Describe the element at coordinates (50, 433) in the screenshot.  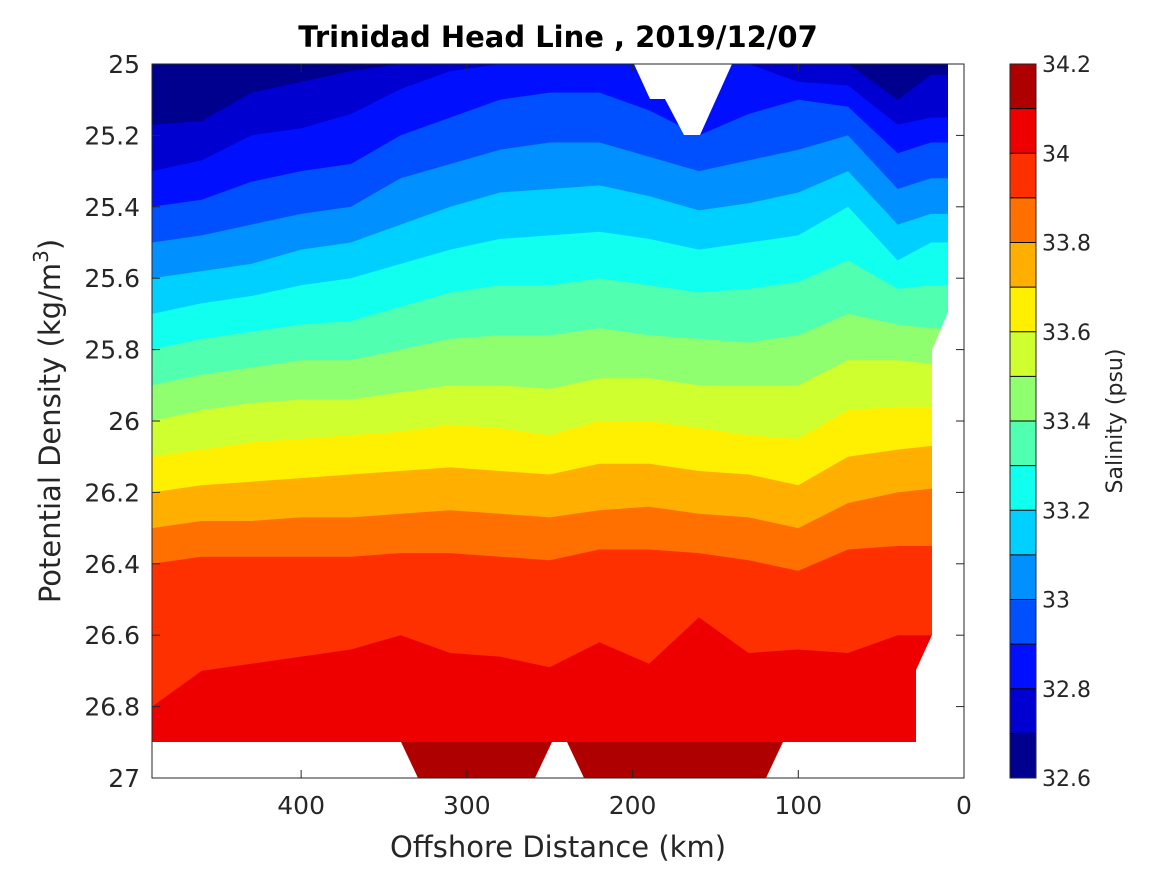
I see `y-axis-label-text: Potential Density (kg/m` at that location.